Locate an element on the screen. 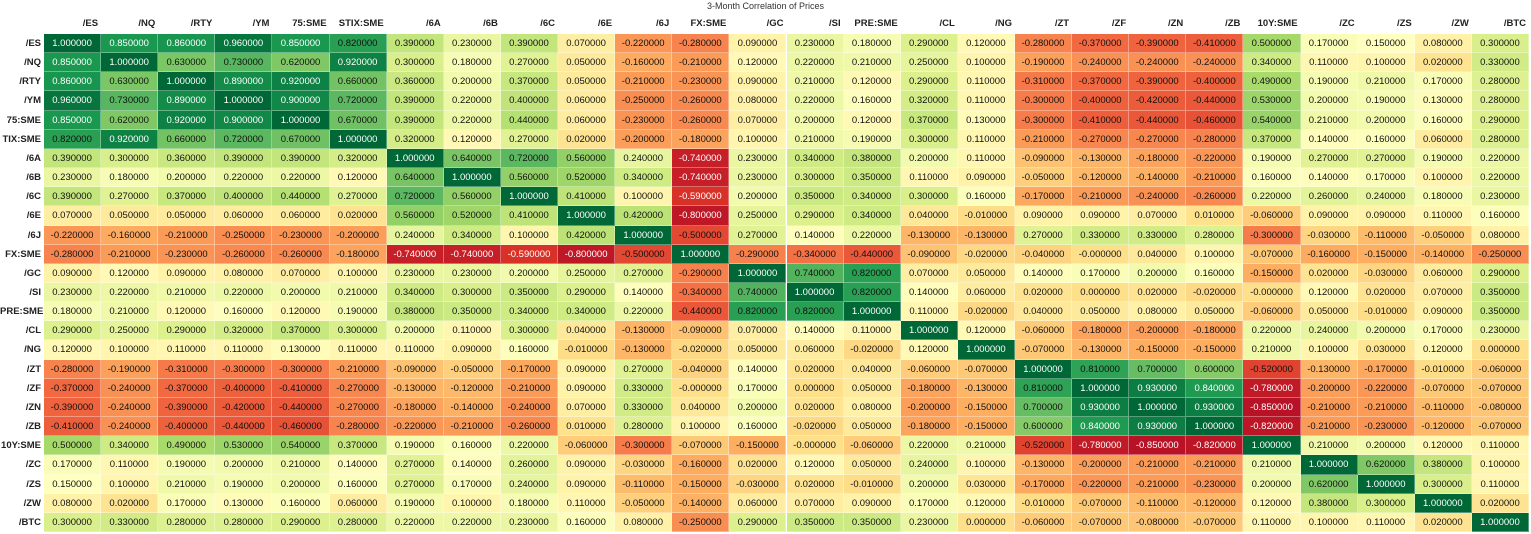 The height and width of the screenshot is (534, 1531). heatmap-cell: -0.090000 is located at coordinates (1043, 158).